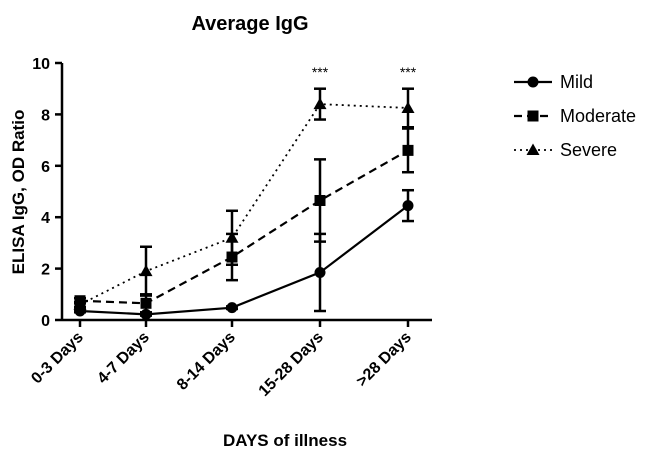 The width and height of the screenshot is (658, 459). What do you see at coordinates (576, 82) in the screenshot?
I see `legend-mild-label: Mild` at bounding box center [576, 82].